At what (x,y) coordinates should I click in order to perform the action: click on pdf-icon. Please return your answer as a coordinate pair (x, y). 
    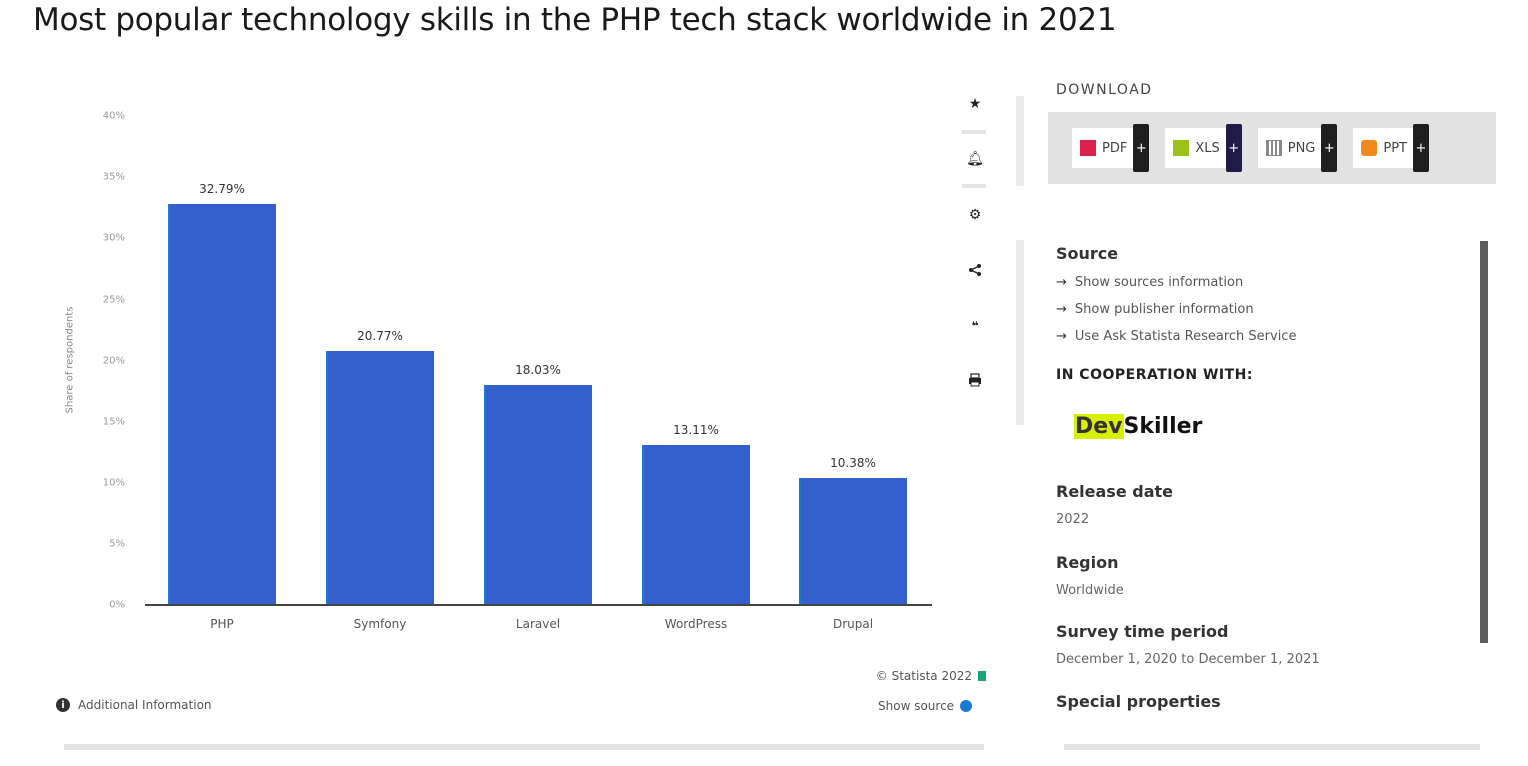
    Looking at the image, I should click on (1088, 148).